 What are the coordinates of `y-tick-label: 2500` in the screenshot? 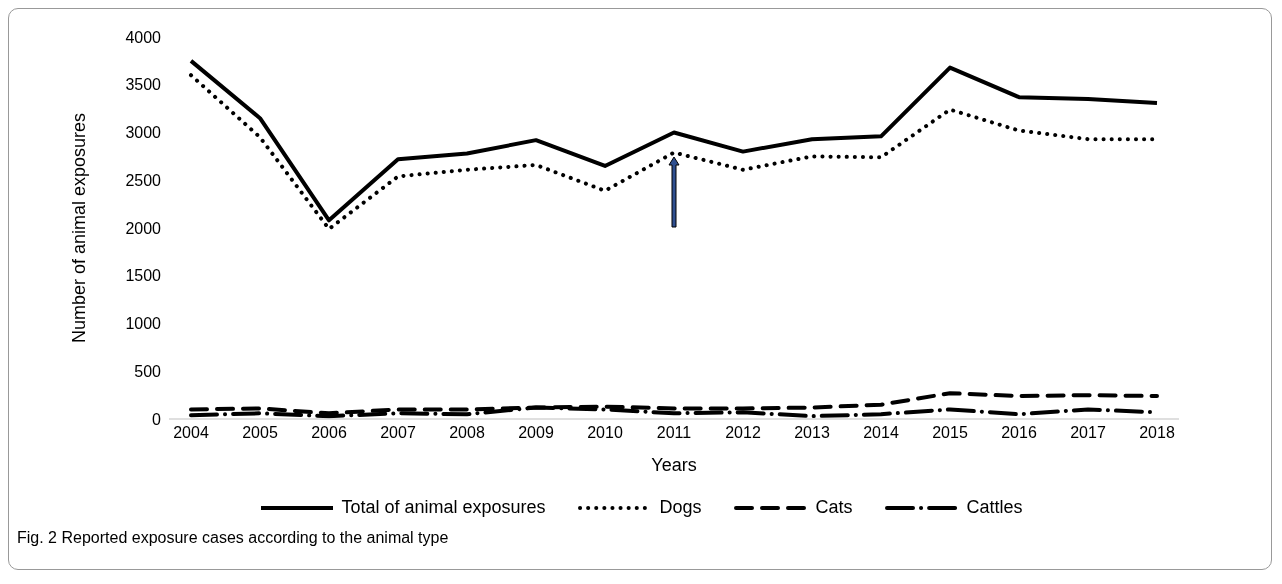 It's located at (143, 180).